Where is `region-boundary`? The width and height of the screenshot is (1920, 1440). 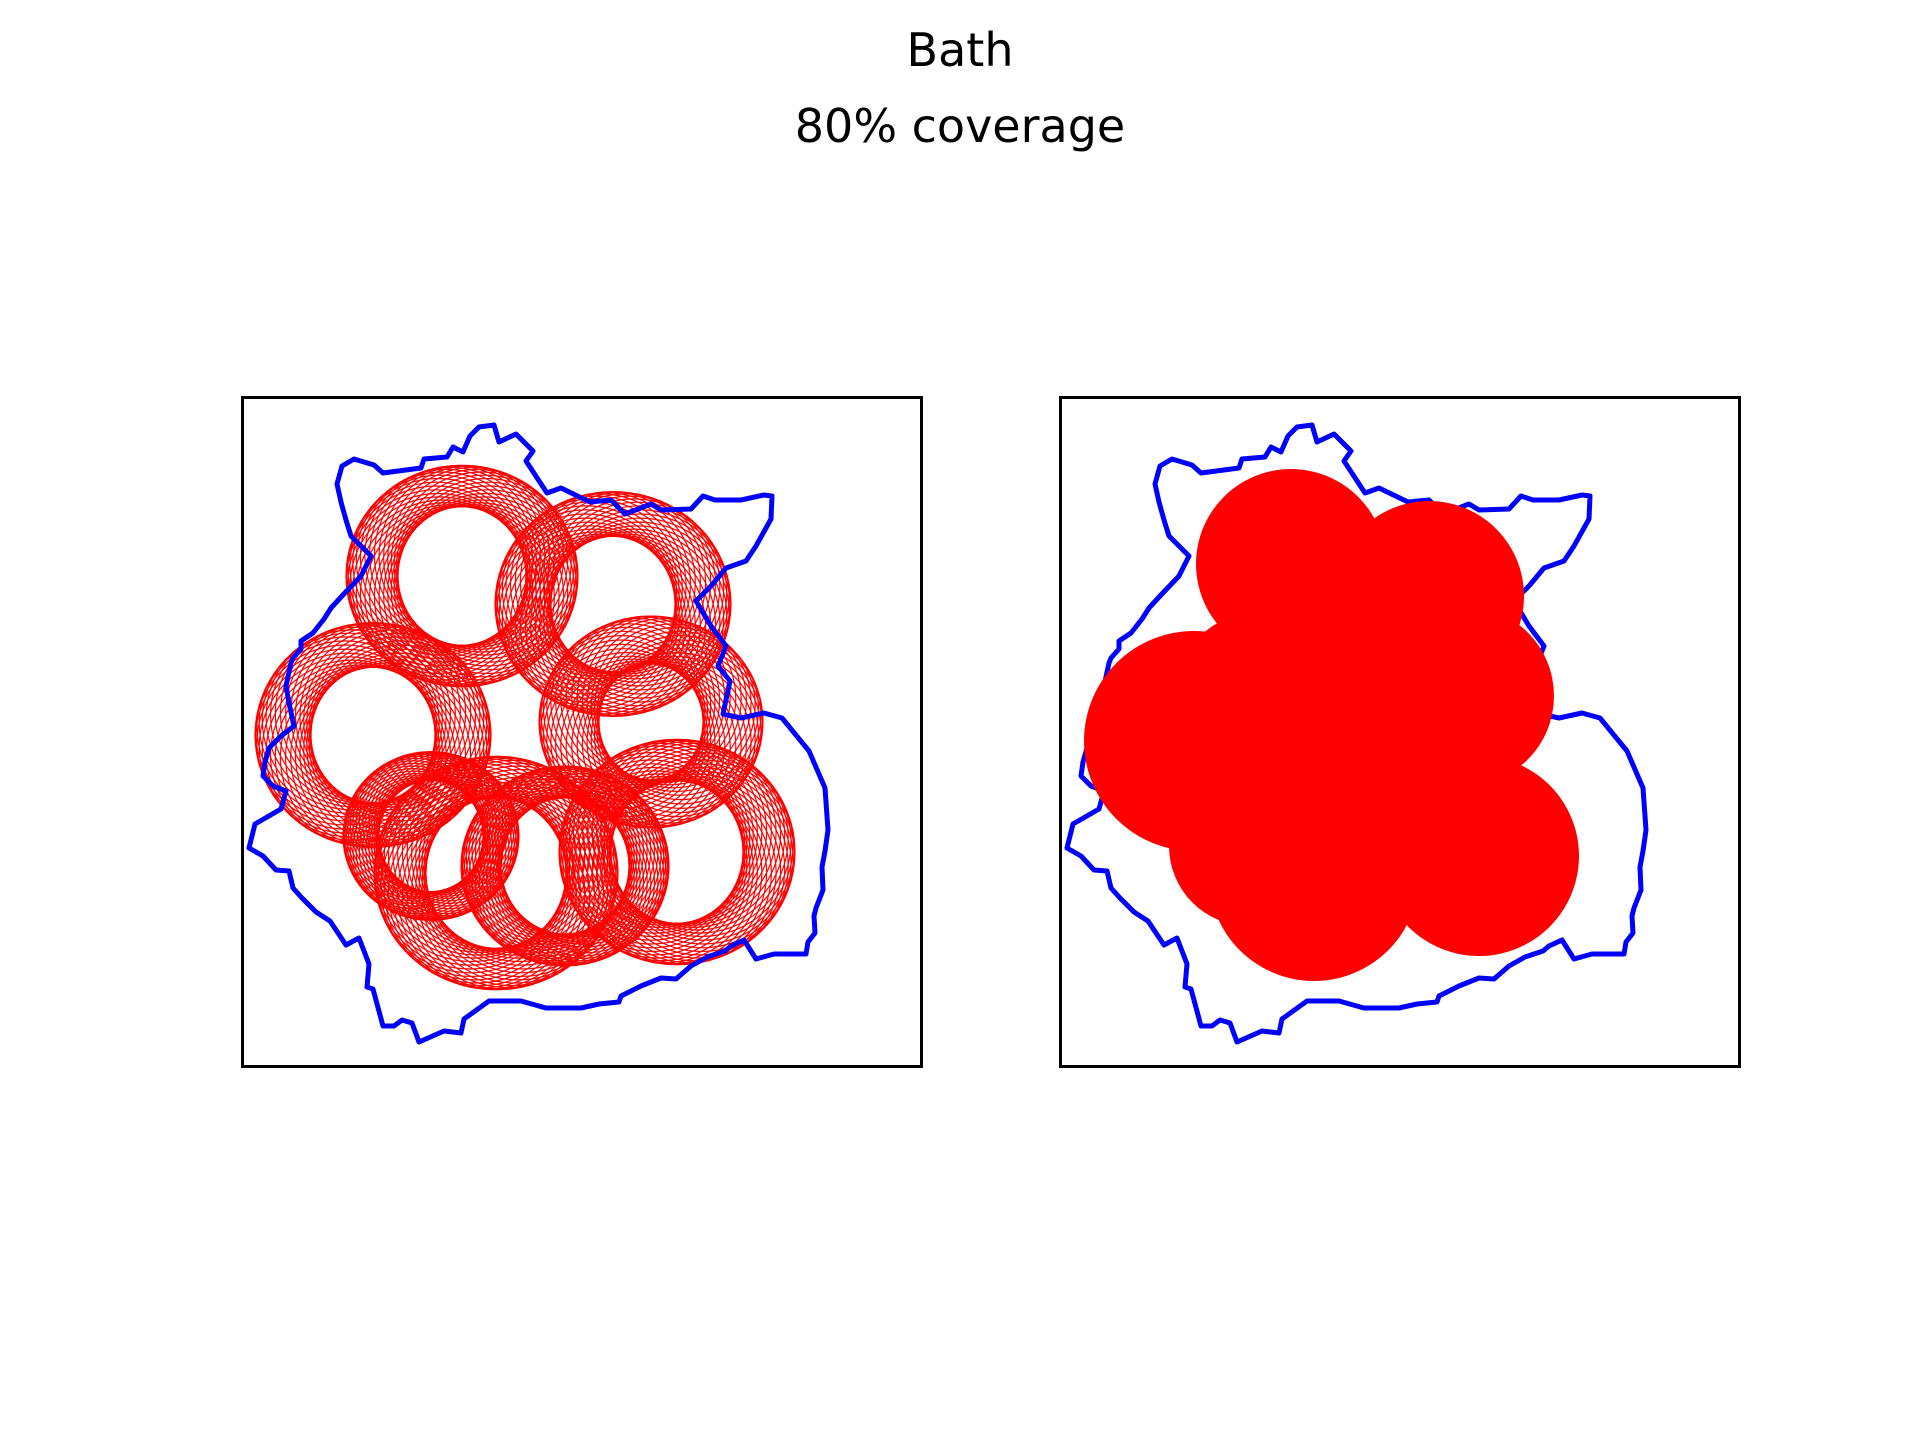 region-boundary is located at coordinates (538, 733).